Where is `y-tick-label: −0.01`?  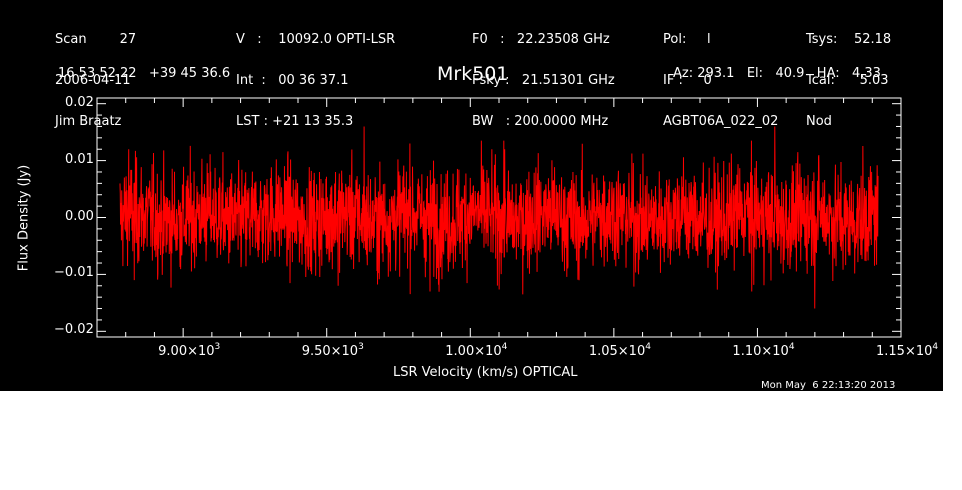
y-tick-label: −0.01 is located at coordinates (74, 273).